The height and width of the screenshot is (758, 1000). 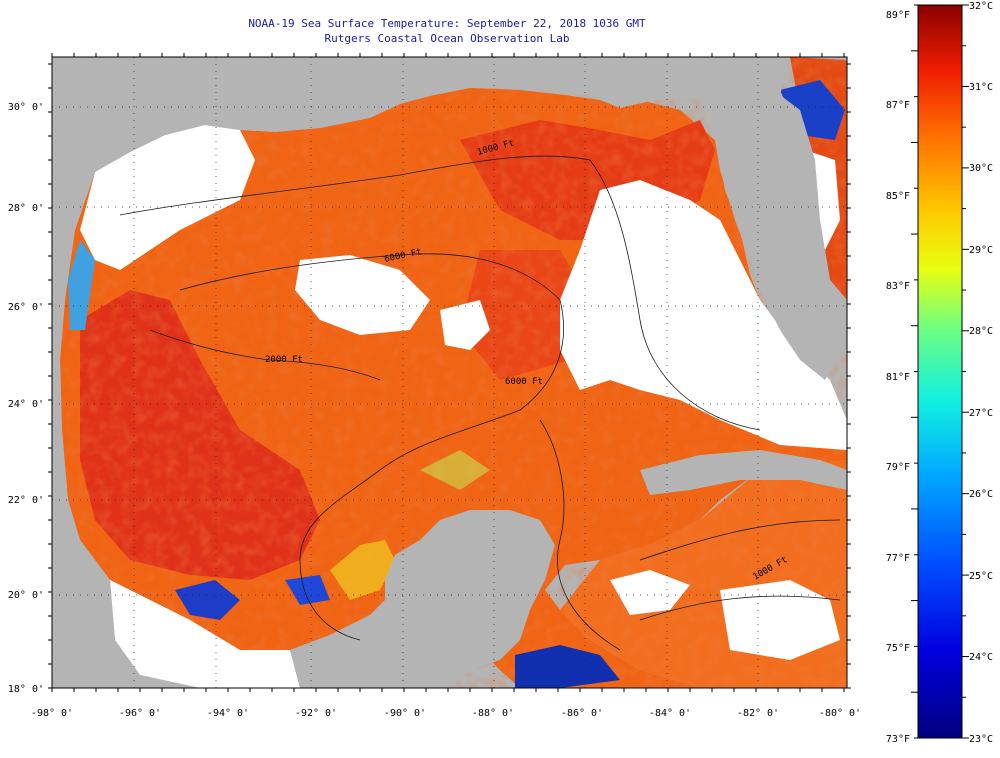 What do you see at coordinates (493, 713) in the screenshot?
I see `lon-label: -88° 0'` at bounding box center [493, 713].